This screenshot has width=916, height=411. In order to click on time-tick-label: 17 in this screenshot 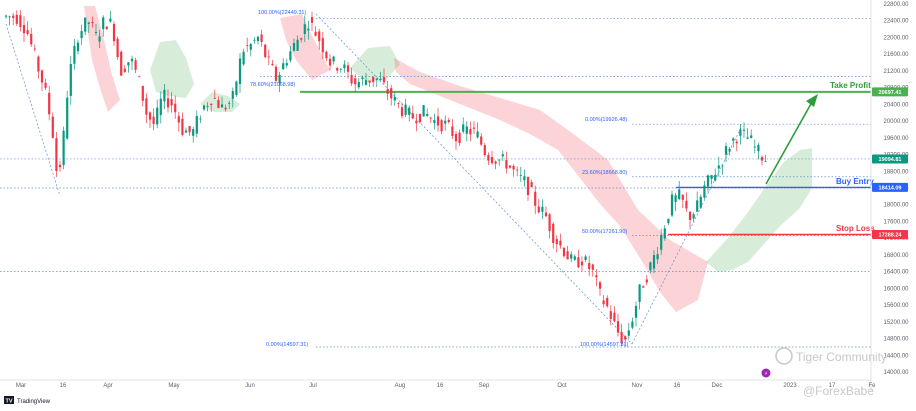, I will do `click(832, 386)`.